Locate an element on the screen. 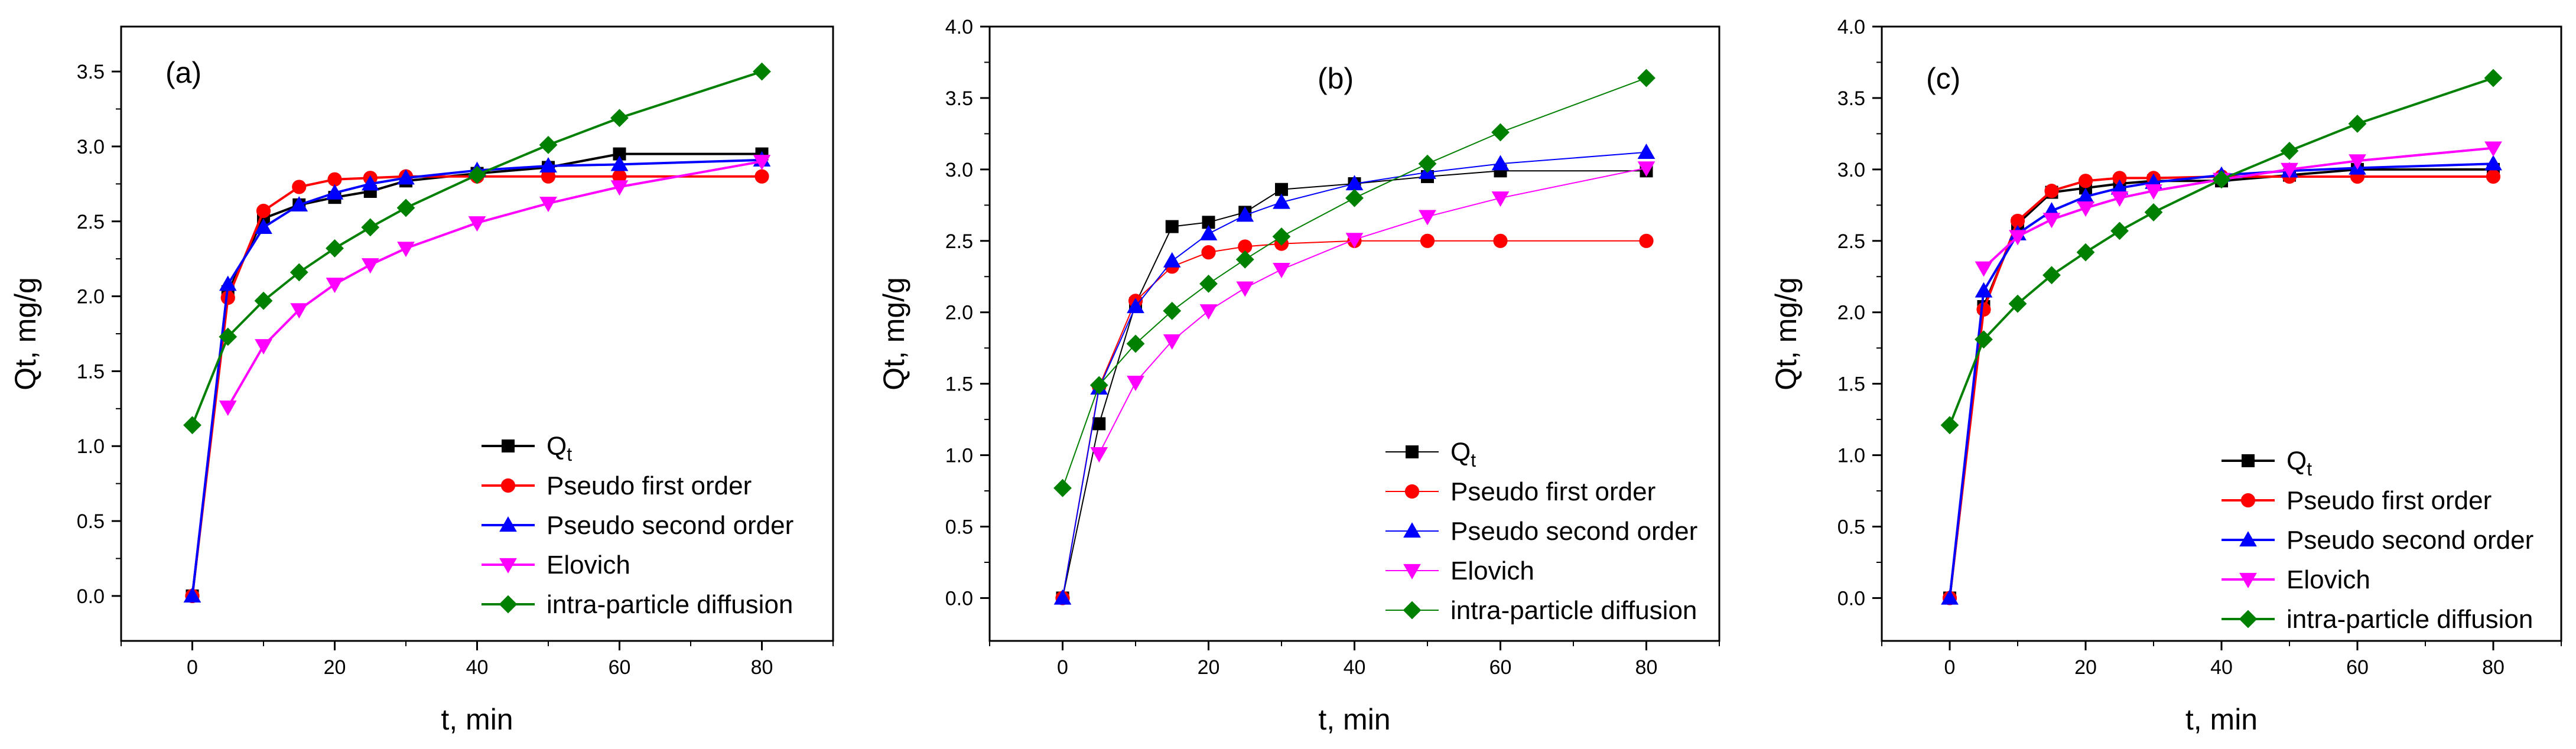  x-tick-label: 60 is located at coordinates (2357, 667).